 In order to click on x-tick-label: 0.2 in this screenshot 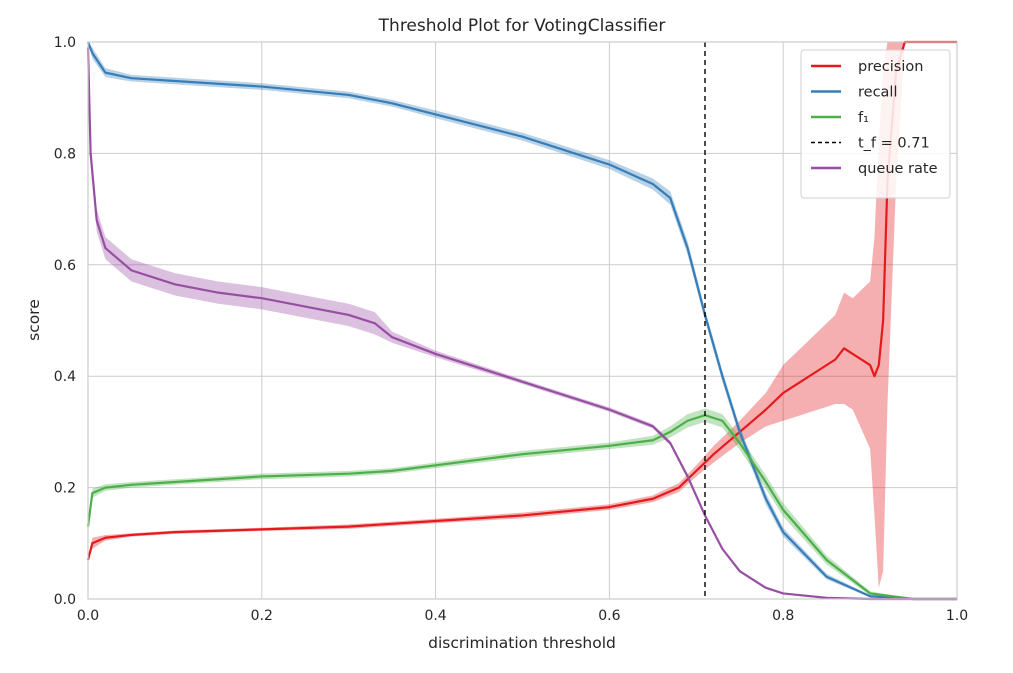, I will do `click(262, 616)`.